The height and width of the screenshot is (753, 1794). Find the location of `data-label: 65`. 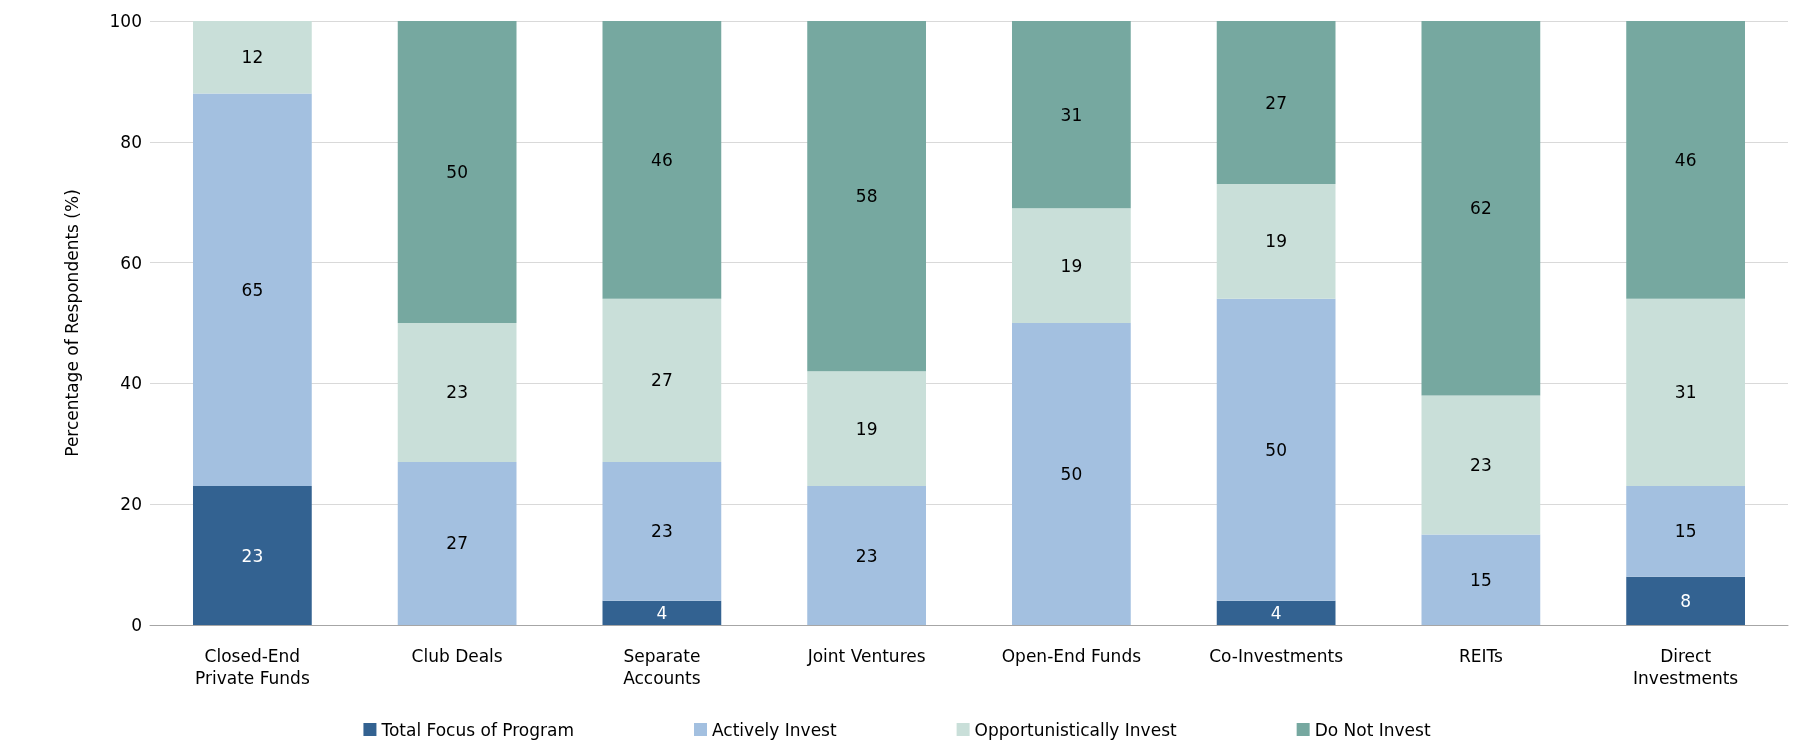

data-label: 65 is located at coordinates (252, 289).